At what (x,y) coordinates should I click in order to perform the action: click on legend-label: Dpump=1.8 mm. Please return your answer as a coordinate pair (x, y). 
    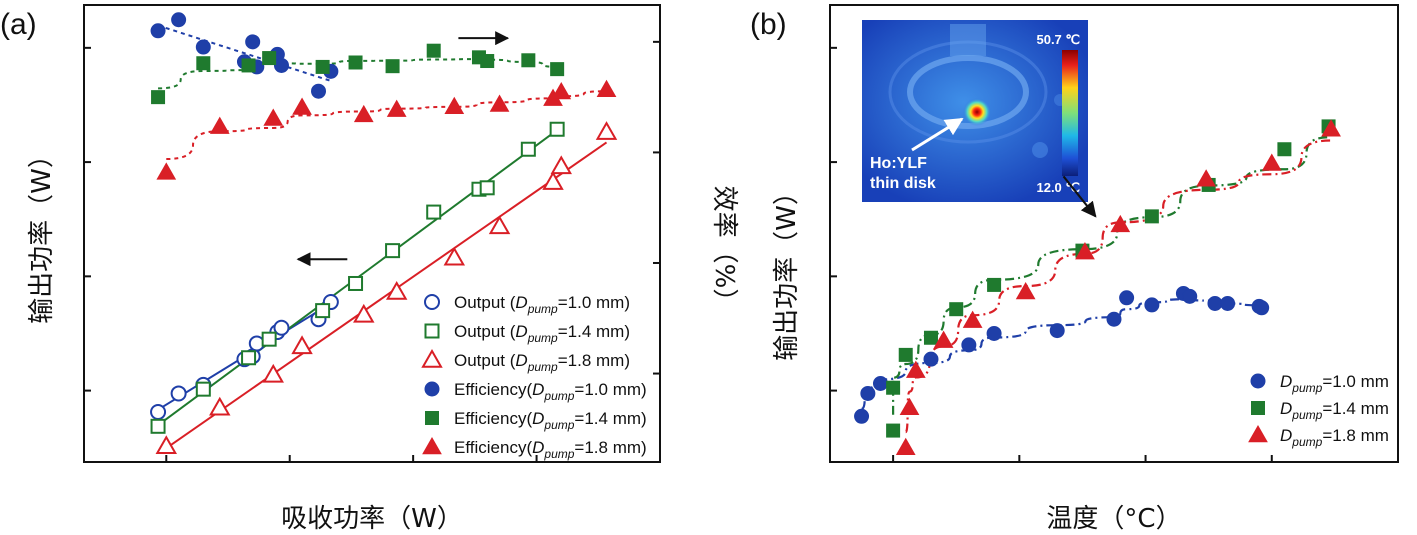
    Looking at the image, I should click on (1334, 437).